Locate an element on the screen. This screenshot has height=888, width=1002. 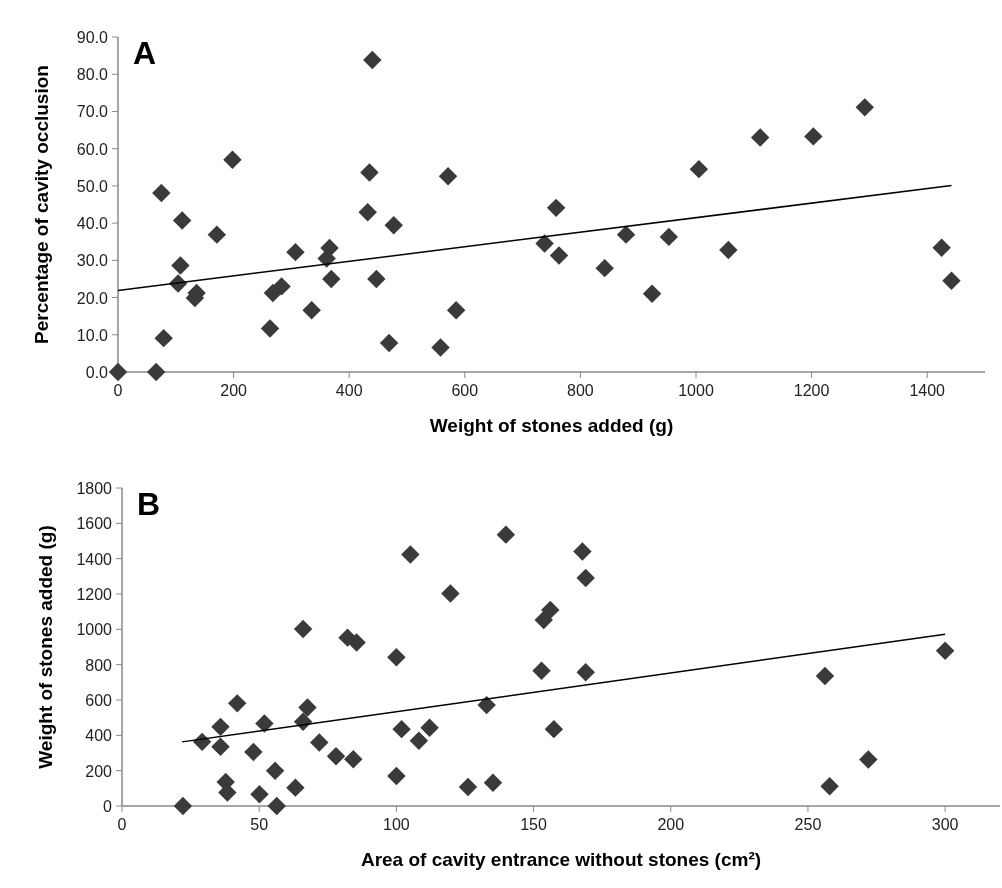
y-tick-label: 60.0 is located at coordinates (92, 149).